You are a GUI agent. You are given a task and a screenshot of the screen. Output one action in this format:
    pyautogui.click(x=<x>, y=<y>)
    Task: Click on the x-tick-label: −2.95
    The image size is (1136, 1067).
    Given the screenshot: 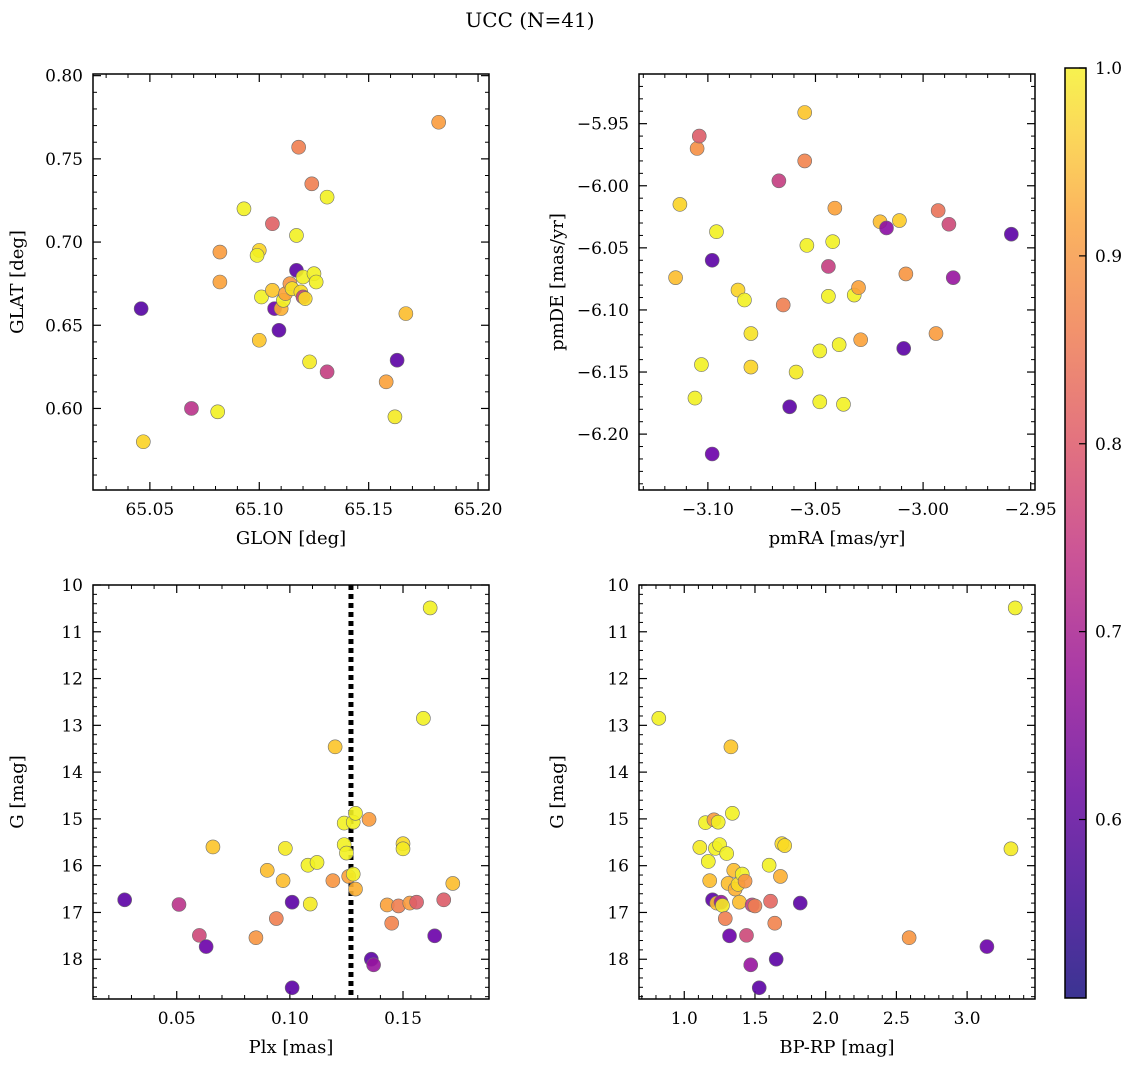 What is the action you would take?
    pyautogui.click(x=1031, y=510)
    